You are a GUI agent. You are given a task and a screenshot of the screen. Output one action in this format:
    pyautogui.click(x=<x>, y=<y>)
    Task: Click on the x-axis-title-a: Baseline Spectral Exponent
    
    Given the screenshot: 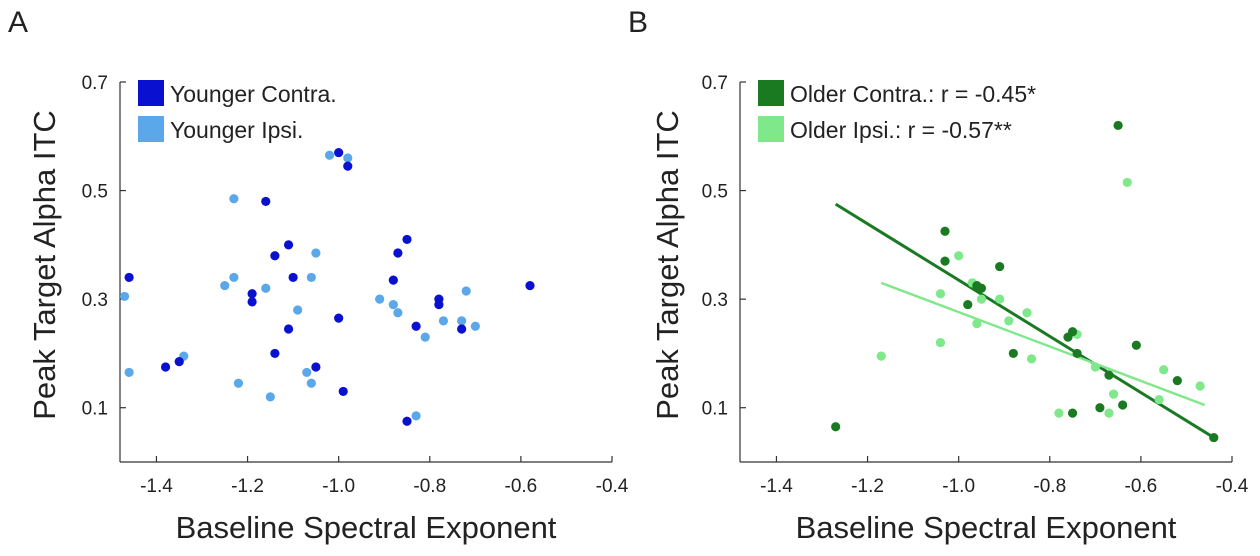 What is the action you would take?
    pyautogui.click(x=366, y=527)
    